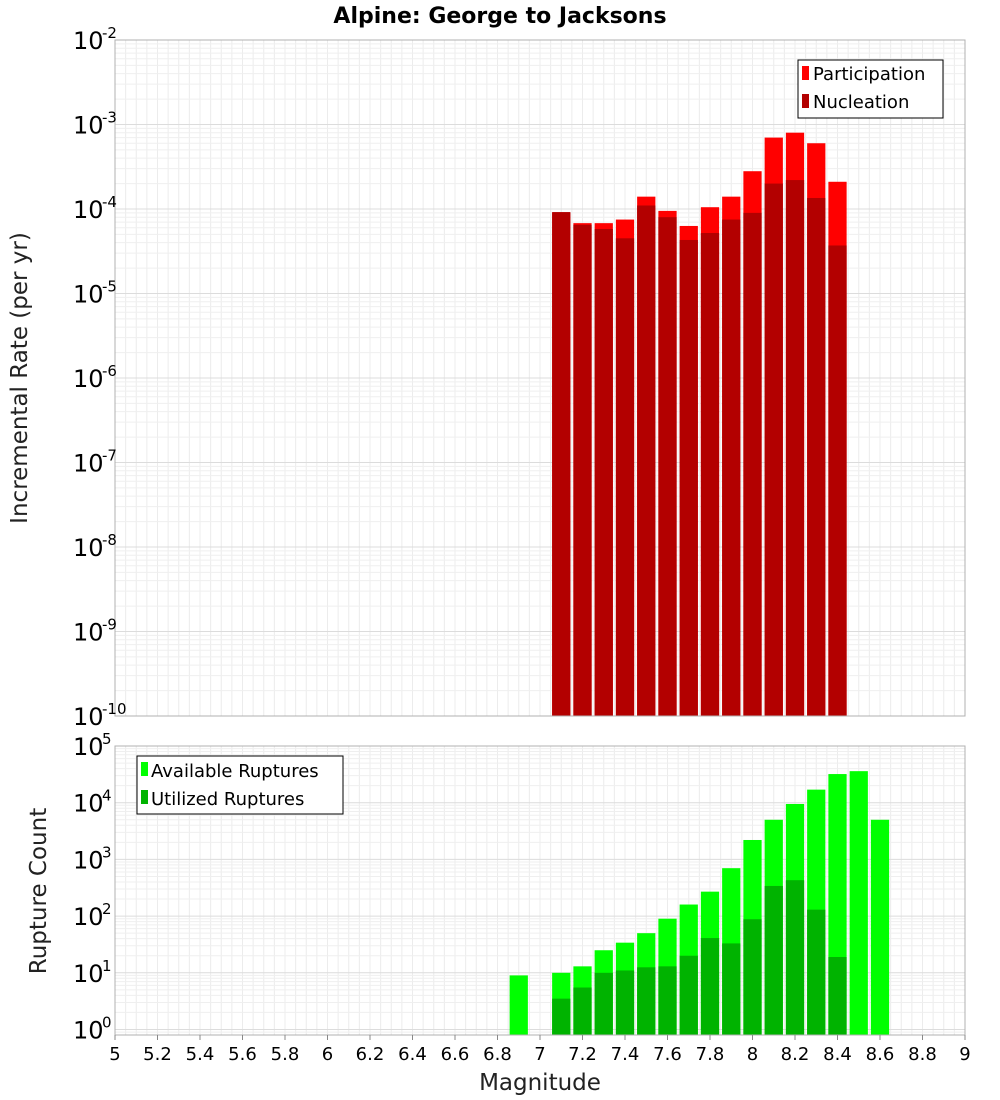 This screenshot has height=1100, width=1000. I want to click on bottom-y-tick-exponent: 3, so click(107, 852).